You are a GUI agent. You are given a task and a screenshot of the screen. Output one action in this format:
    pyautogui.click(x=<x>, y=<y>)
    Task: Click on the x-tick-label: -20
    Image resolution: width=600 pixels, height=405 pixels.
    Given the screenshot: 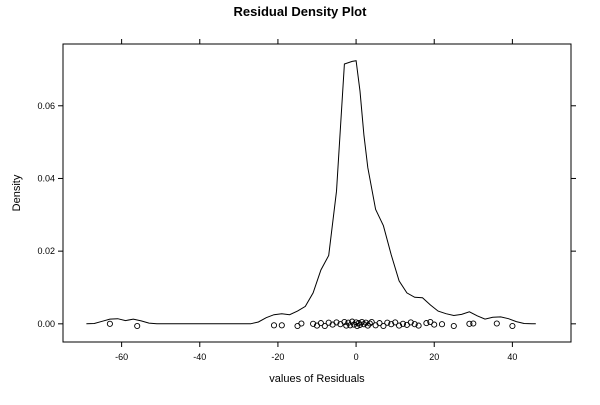 What is the action you would take?
    pyautogui.click(x=277, y=357)
    